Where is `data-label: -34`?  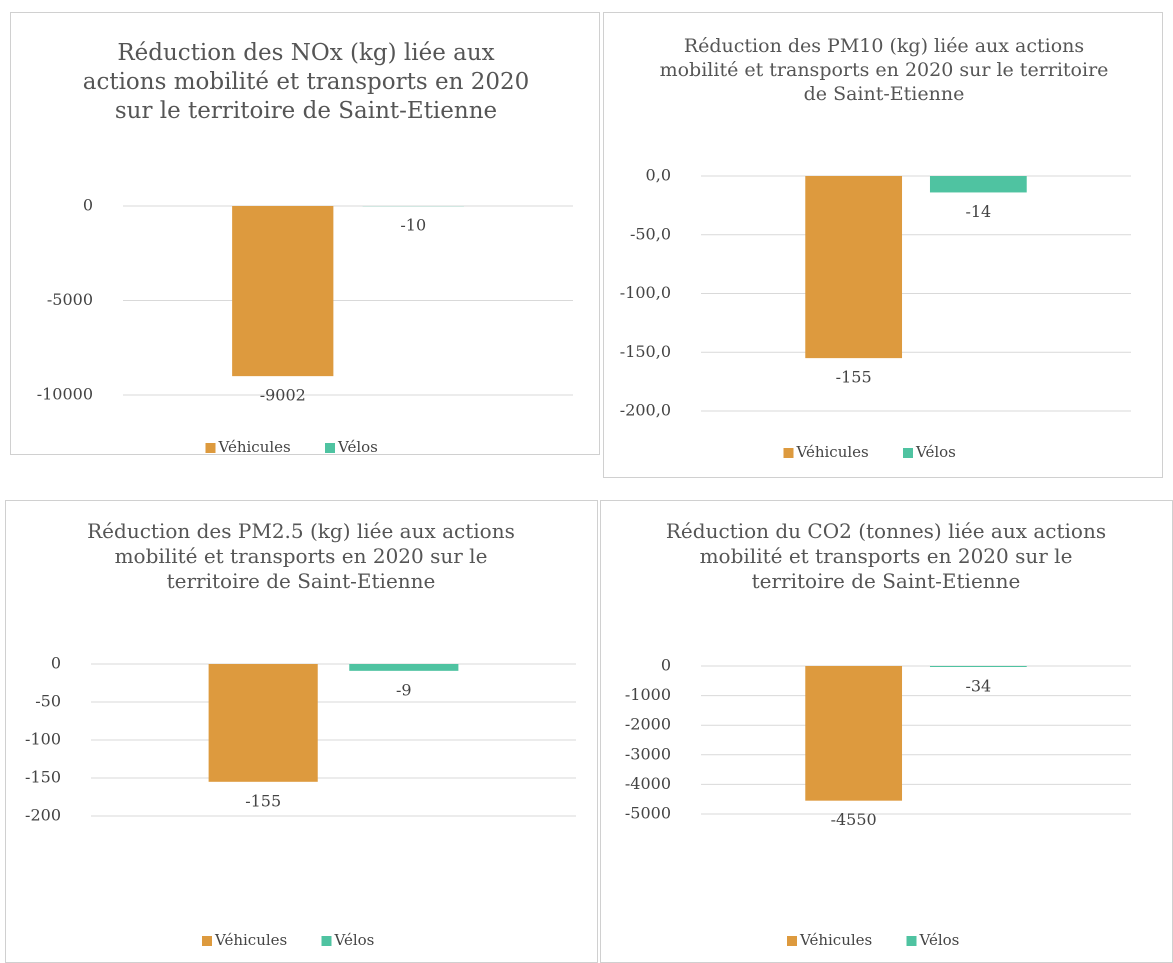
data-label: -34 is located at coordinates (978, 686).